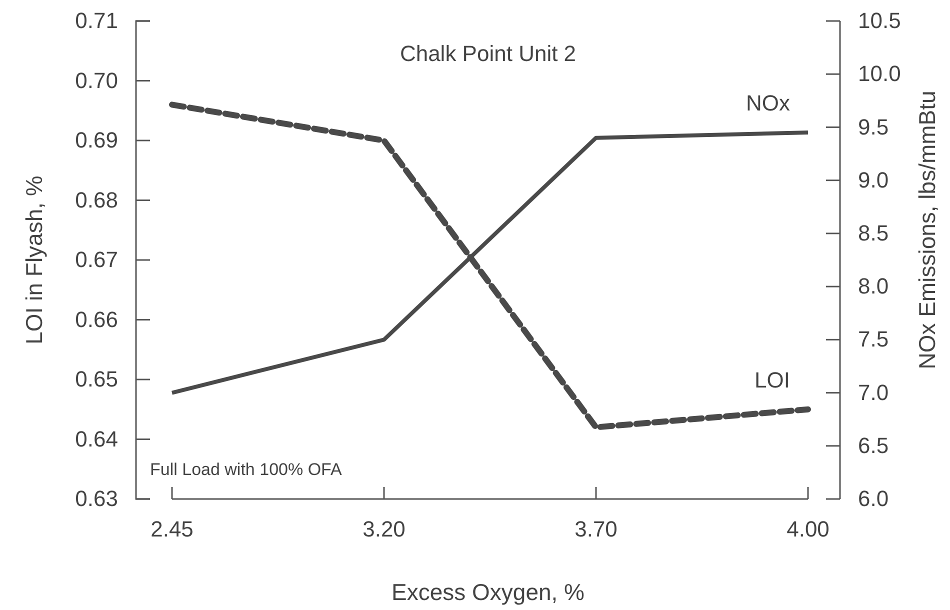 The width and height of the screenshot is (950, 610). Describe the element at coordinates (873, 179) in the screenshot. I see `y2-tick-label: 9.0` at that location.